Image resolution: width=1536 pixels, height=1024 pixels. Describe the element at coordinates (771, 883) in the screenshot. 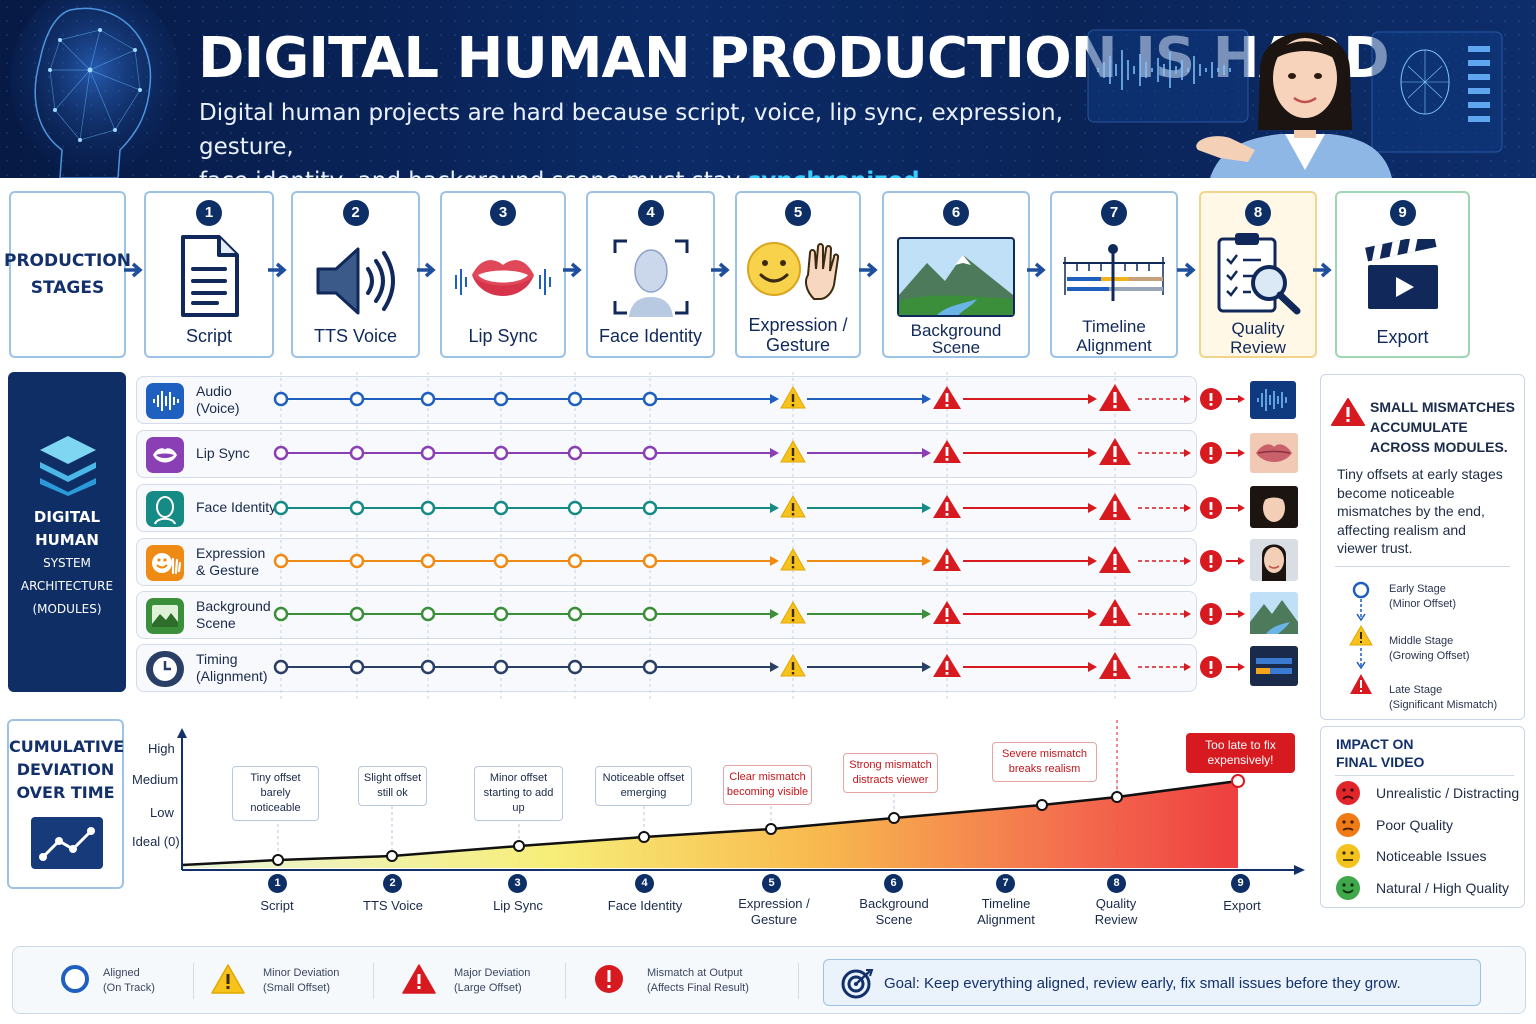

I see `x-axis-number: 5` at that location.